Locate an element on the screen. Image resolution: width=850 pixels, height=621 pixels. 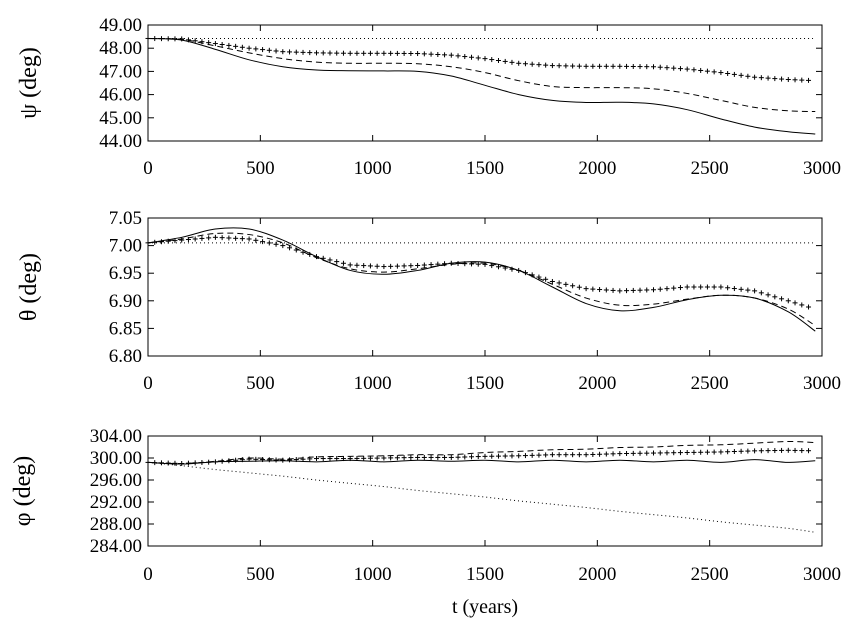
y-tick-label: 7.00 is located at coordinates (125, 246).